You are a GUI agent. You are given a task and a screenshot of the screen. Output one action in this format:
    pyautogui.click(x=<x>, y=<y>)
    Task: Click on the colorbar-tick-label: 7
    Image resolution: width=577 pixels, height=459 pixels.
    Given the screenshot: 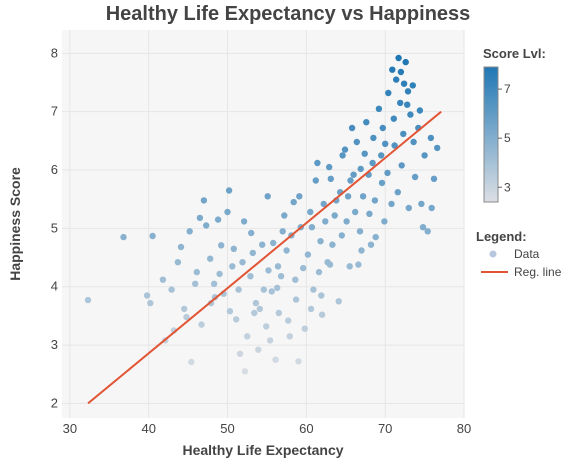 What is the action you would take?
    pyautogui.click(x=507, y=89)
    